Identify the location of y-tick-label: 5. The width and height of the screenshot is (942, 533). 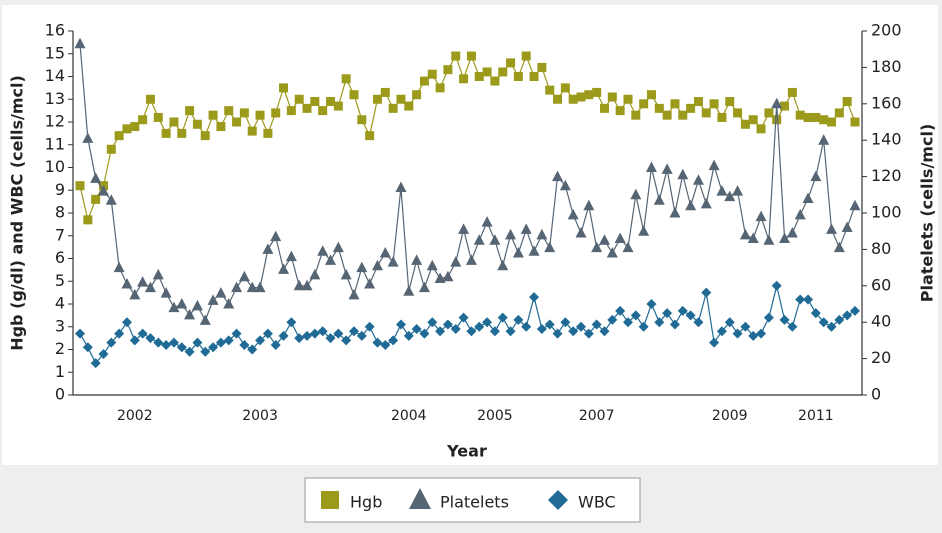
(60, 280).